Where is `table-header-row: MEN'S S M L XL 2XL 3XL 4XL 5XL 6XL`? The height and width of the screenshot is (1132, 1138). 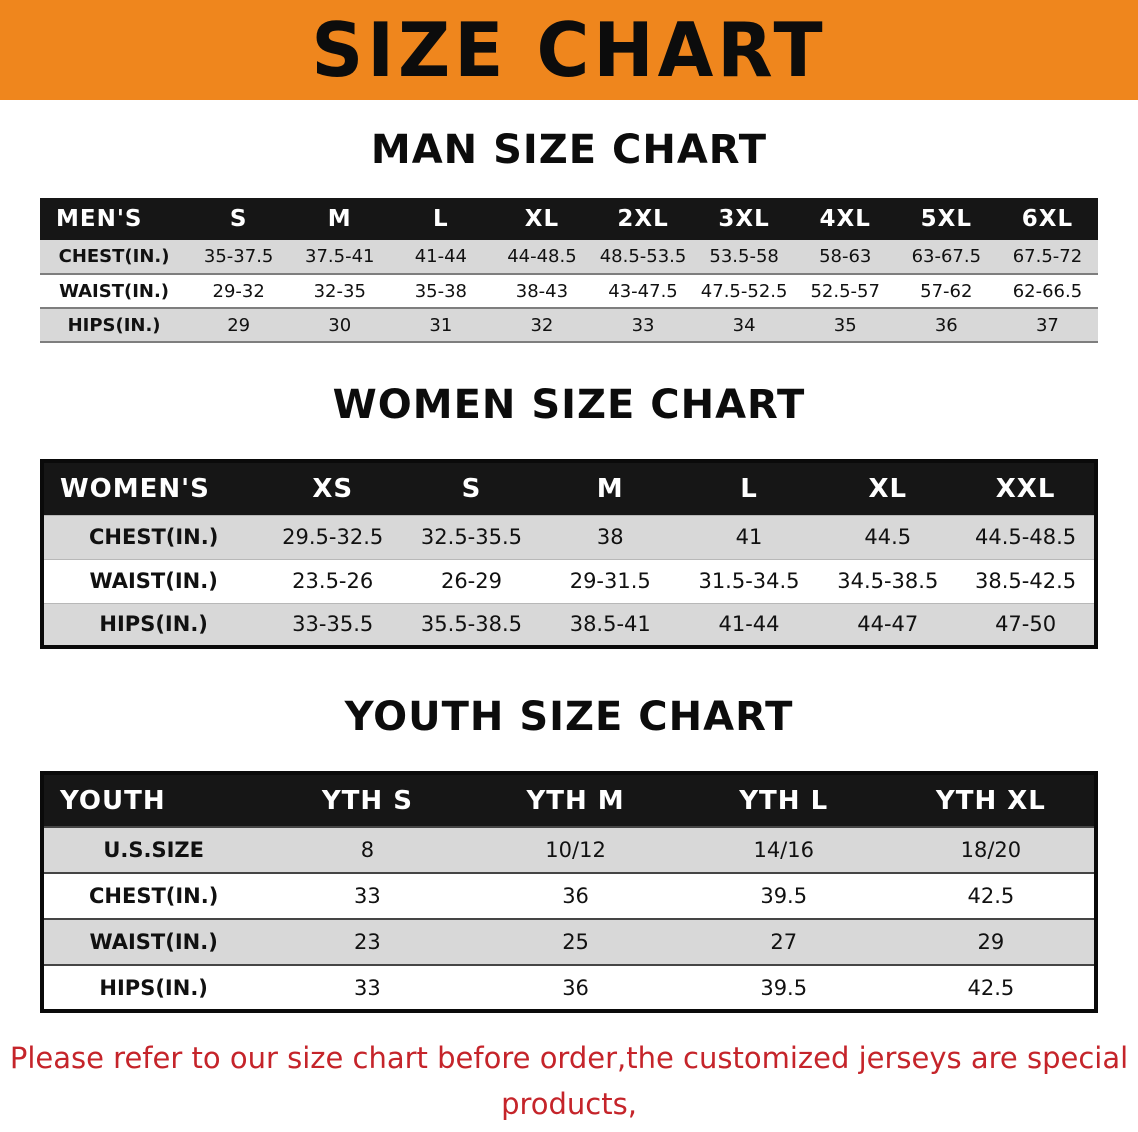
table-header-row: MEN'S S M L XL 2XL 3XL 4XL 5XL 6XL is located at coordinates (569, 219).